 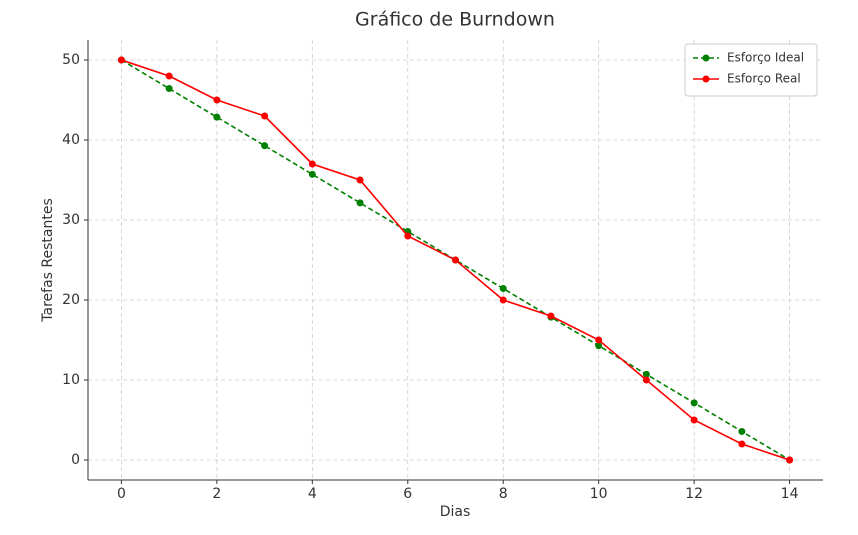 What do you see at coordinates (71, 380) in the screenshot?
I see `y-tick-label: 10` at bounding box center [71, 380].